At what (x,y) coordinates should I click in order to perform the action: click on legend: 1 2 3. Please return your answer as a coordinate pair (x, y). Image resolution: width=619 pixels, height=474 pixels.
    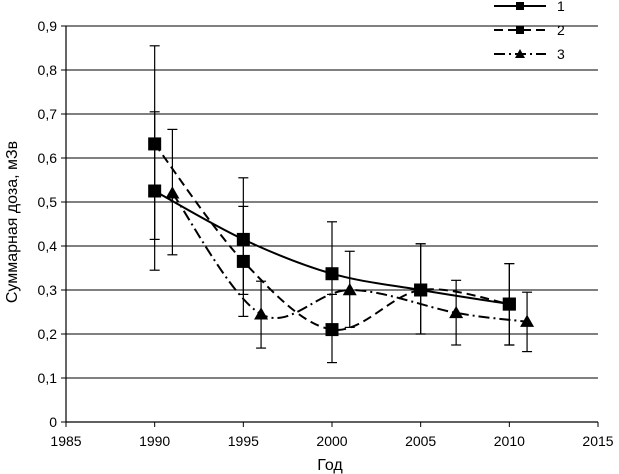
    Looking at the image, I should click on (529, 31).